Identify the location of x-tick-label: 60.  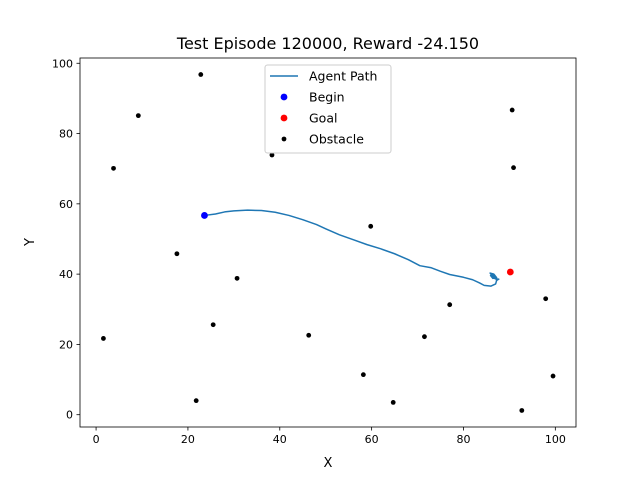
(372, 439).